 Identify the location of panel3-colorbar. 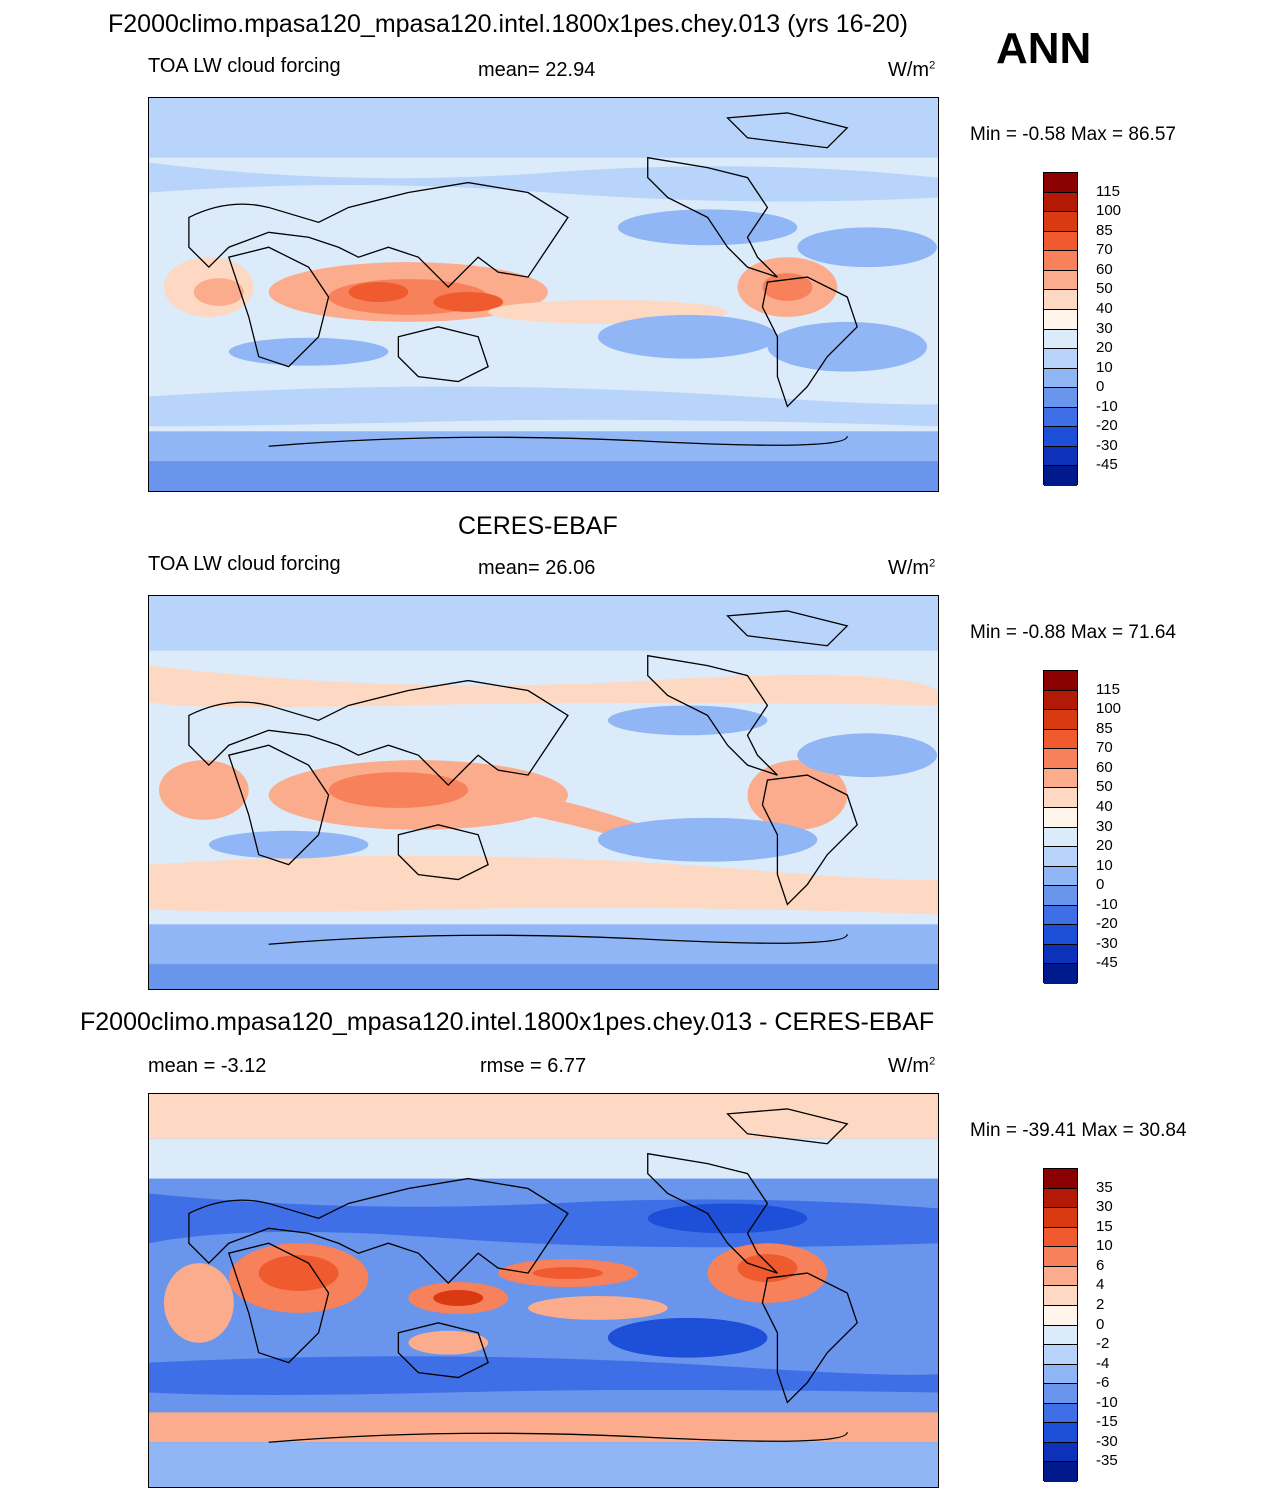
(1060, 1325).